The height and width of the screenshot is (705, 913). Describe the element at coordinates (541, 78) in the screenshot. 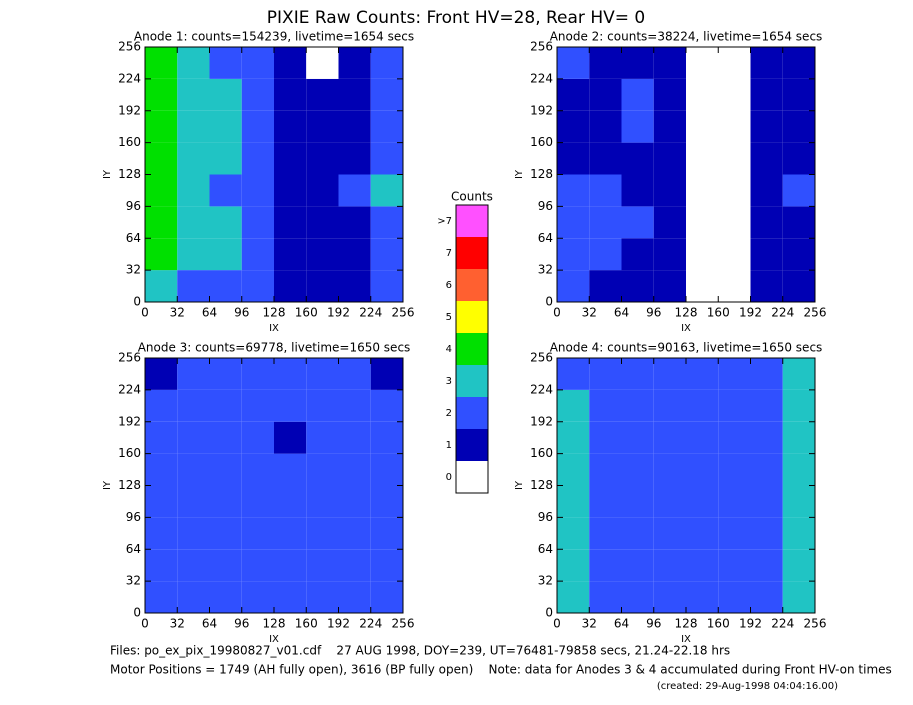

I see `y-tick-label: 224` at that location.